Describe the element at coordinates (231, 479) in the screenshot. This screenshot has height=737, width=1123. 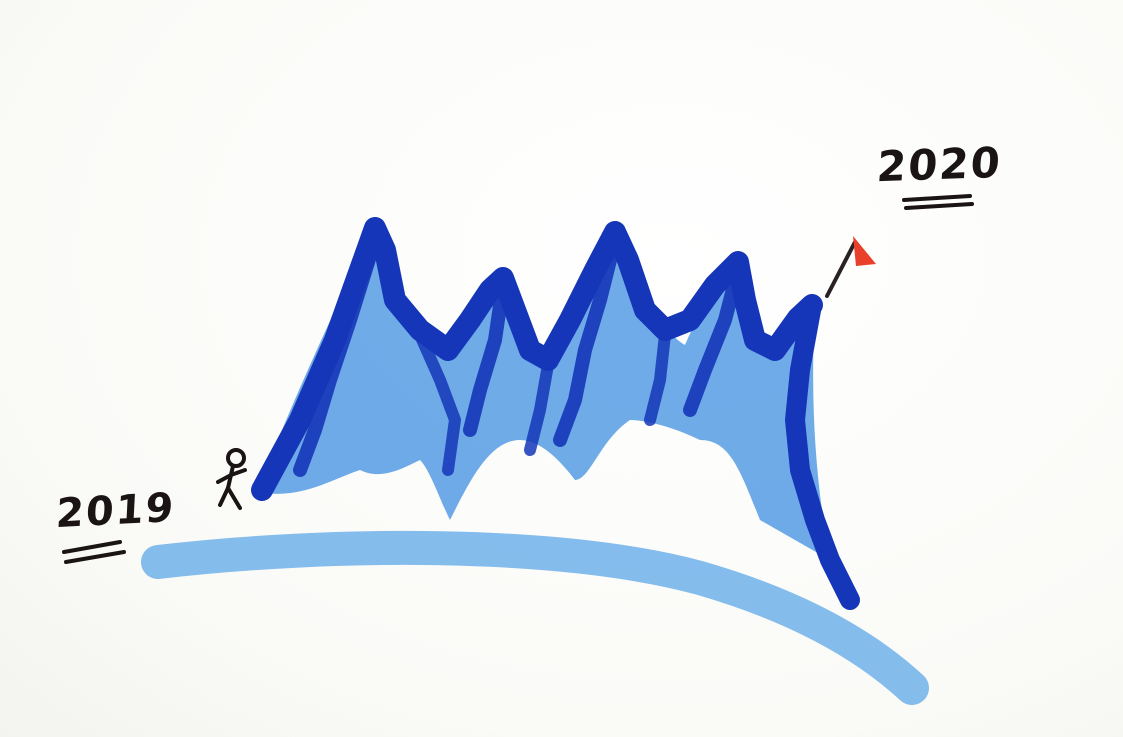
I see `climber-stick-figure-icon` at that location.